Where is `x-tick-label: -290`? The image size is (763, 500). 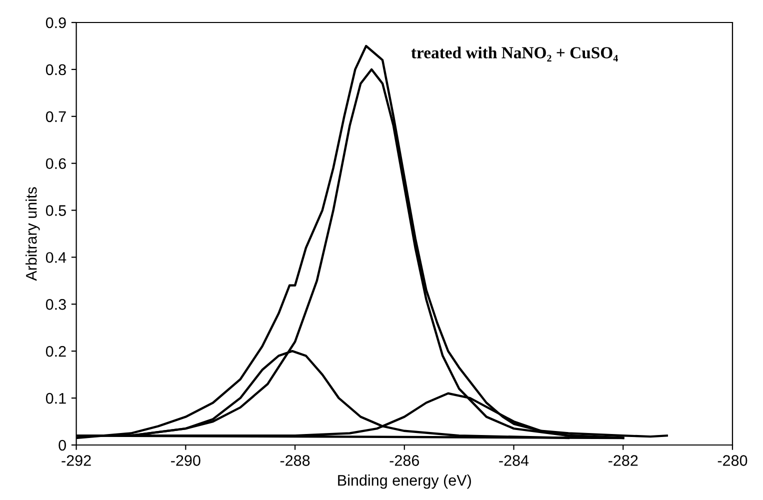
x-tick-label: -290 is located at coordinates (185, 460).